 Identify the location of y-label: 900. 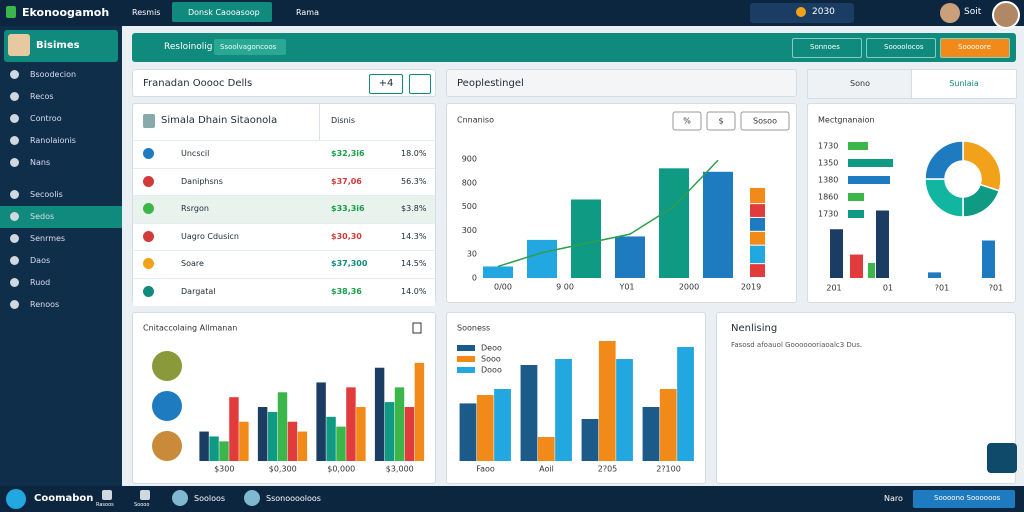
(469, 159).